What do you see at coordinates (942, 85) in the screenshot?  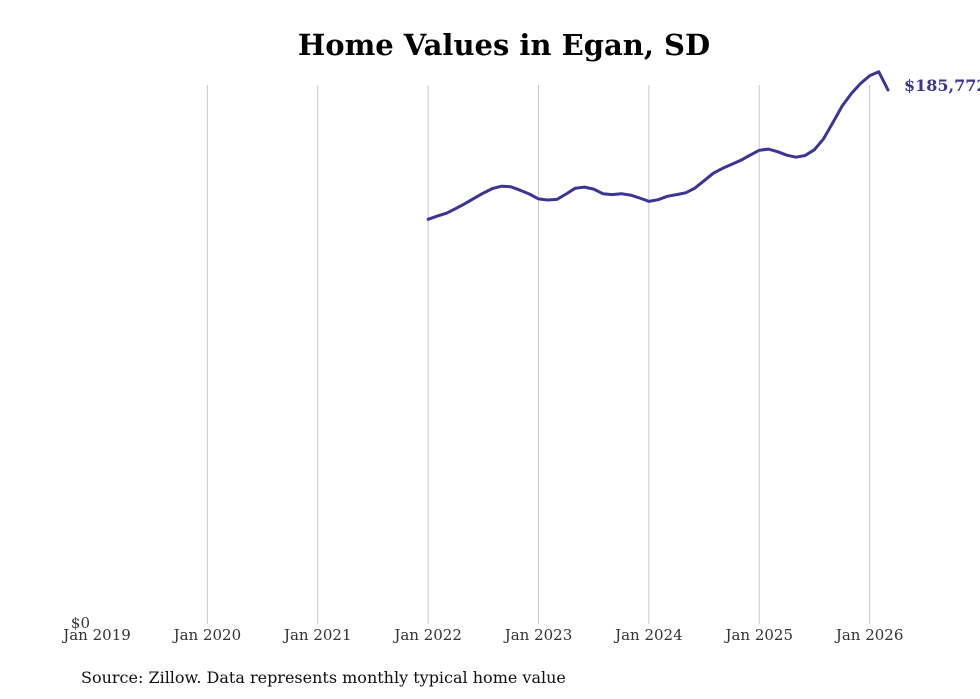 I see `end-value-label: $185,772` at bounding box center [942, 85].